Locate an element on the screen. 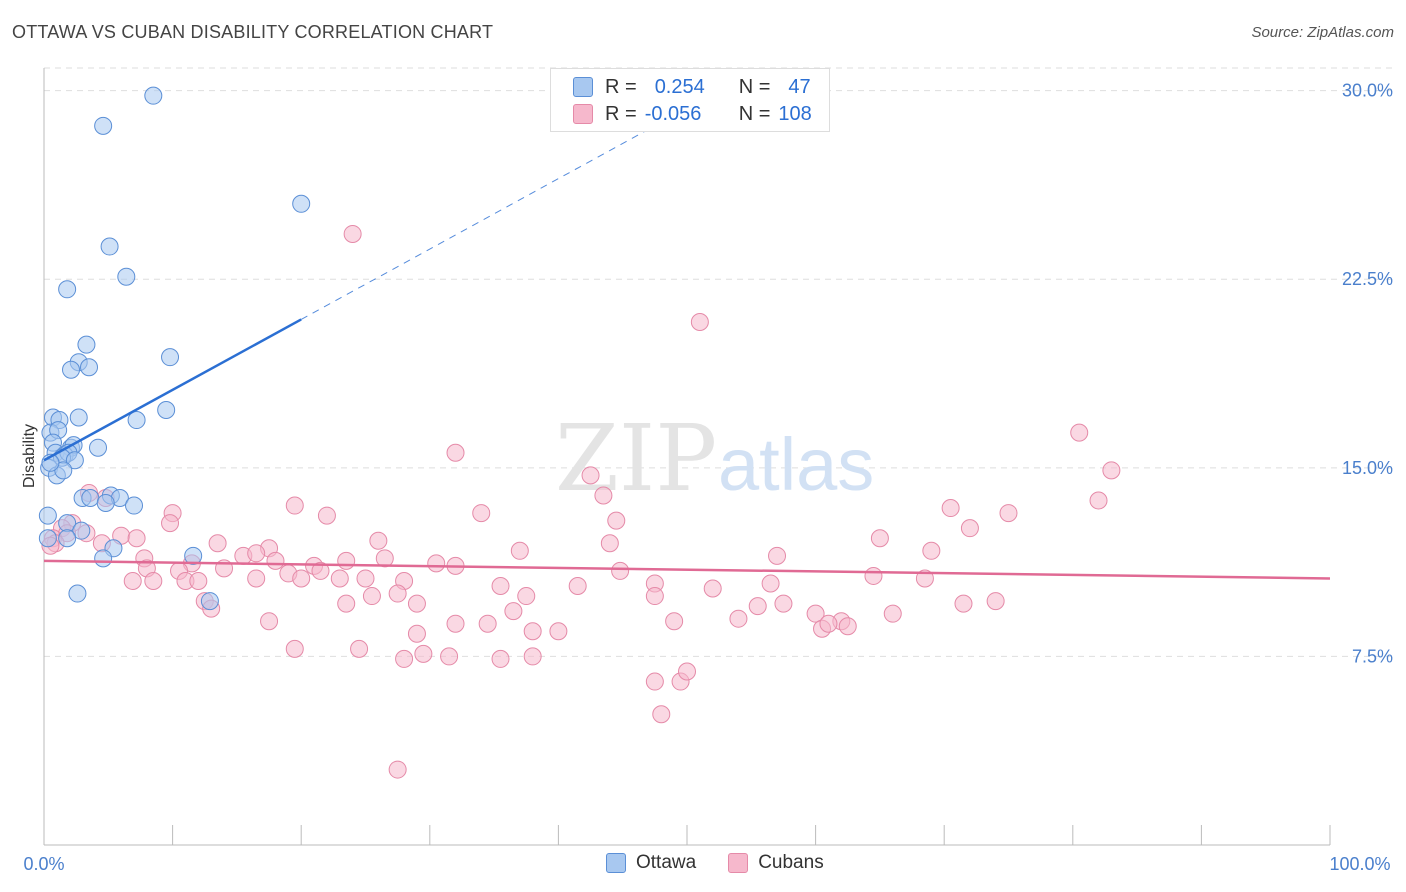 This screenshot has height=892, width=1406. r-value: -0.056 is located at coordinates (673, 113).